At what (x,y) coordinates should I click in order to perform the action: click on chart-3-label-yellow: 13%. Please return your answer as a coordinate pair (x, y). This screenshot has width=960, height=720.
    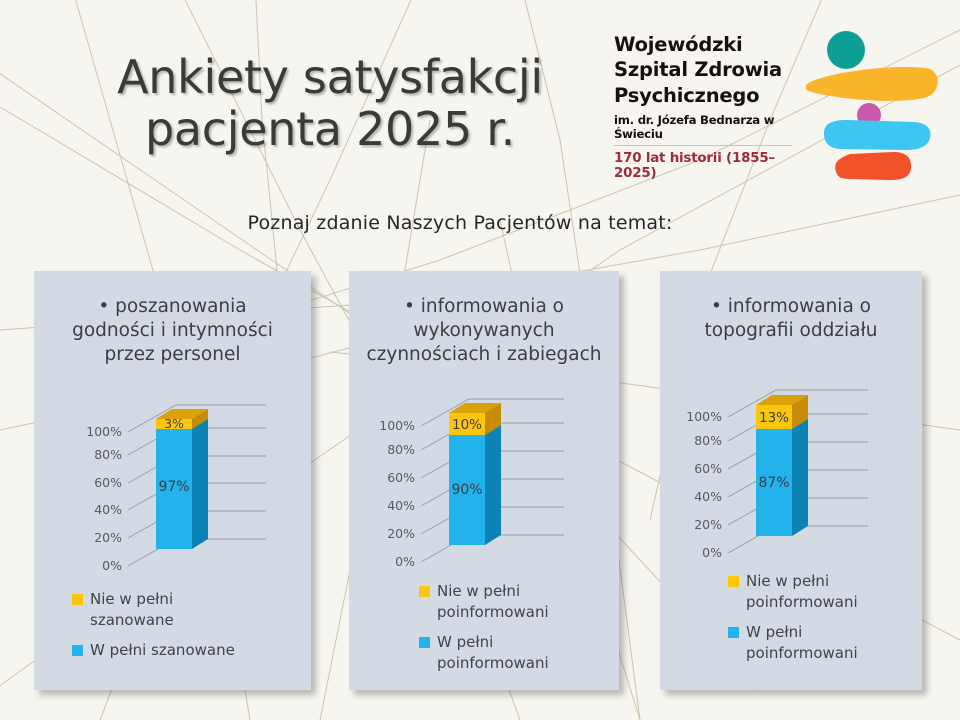
    Looking at the image, I should click on (774, 418).